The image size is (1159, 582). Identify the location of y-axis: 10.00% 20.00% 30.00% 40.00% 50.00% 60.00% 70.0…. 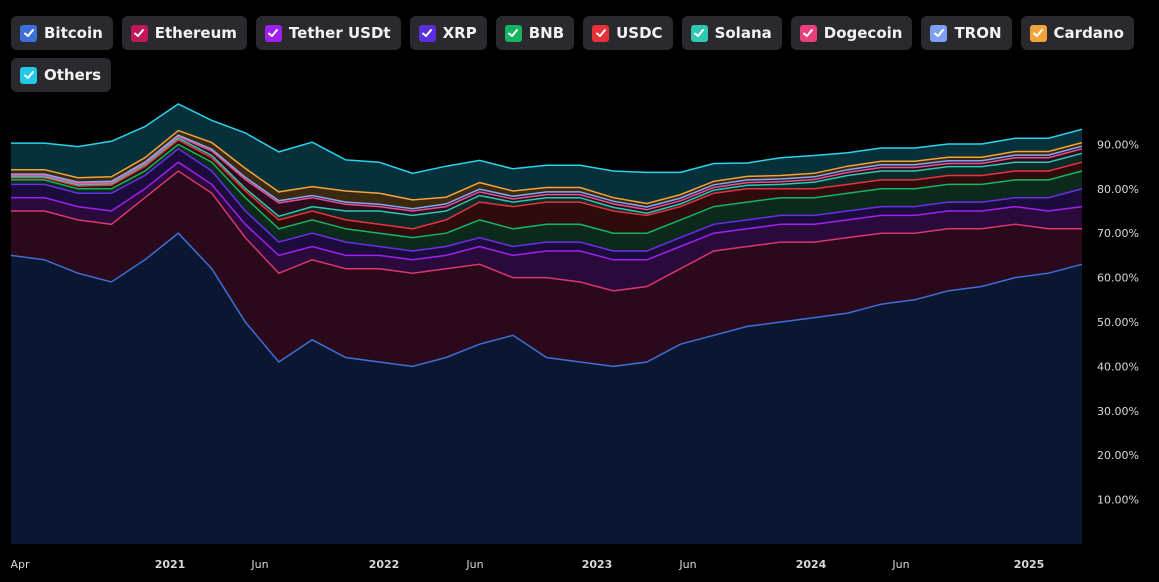
(1118, 322).